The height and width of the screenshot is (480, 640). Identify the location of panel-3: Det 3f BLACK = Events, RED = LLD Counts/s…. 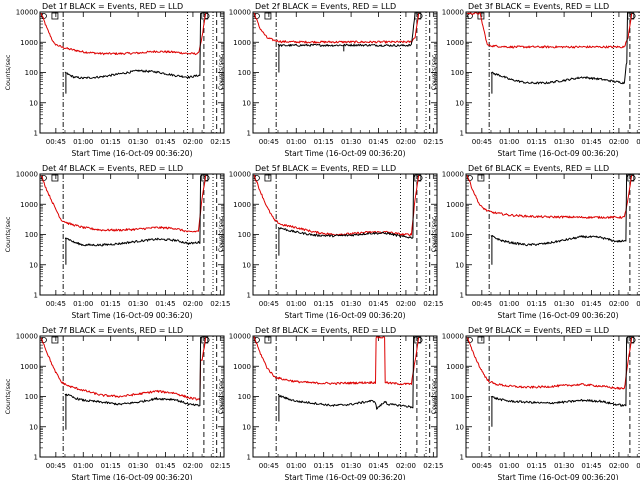
(535, 80).